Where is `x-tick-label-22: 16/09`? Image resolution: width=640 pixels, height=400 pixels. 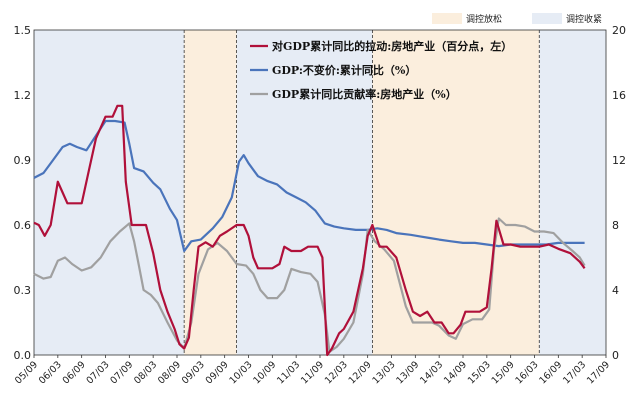
x-tick-label-22: 16/09 is located at coordinates (550, 372).